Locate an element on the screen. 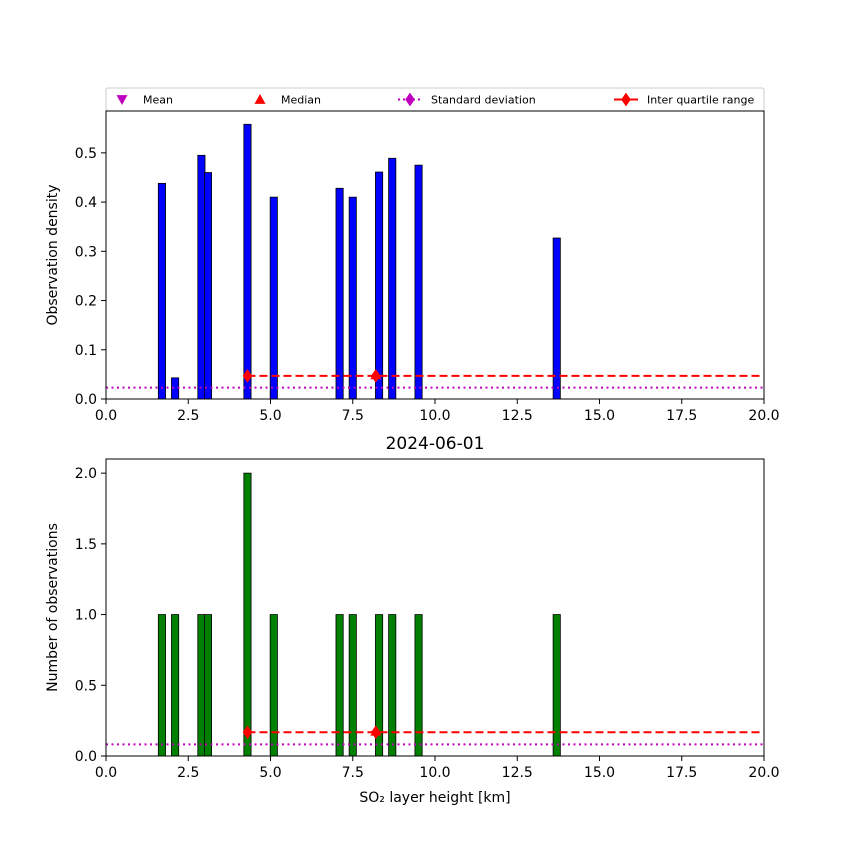  legend-mean-marker is located at coordinates (122, 100).